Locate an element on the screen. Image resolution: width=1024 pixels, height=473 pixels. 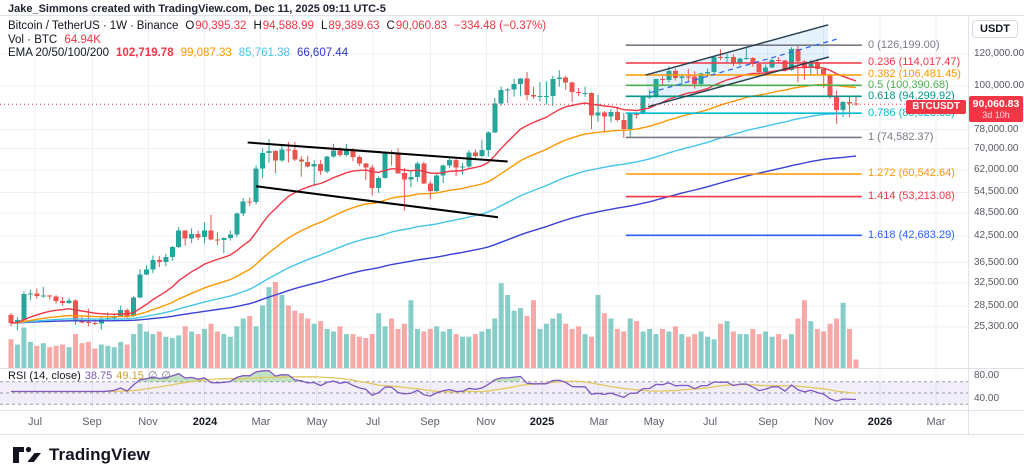
price-tick-42500: 42,500.00 is located at coordinates (996, 235).